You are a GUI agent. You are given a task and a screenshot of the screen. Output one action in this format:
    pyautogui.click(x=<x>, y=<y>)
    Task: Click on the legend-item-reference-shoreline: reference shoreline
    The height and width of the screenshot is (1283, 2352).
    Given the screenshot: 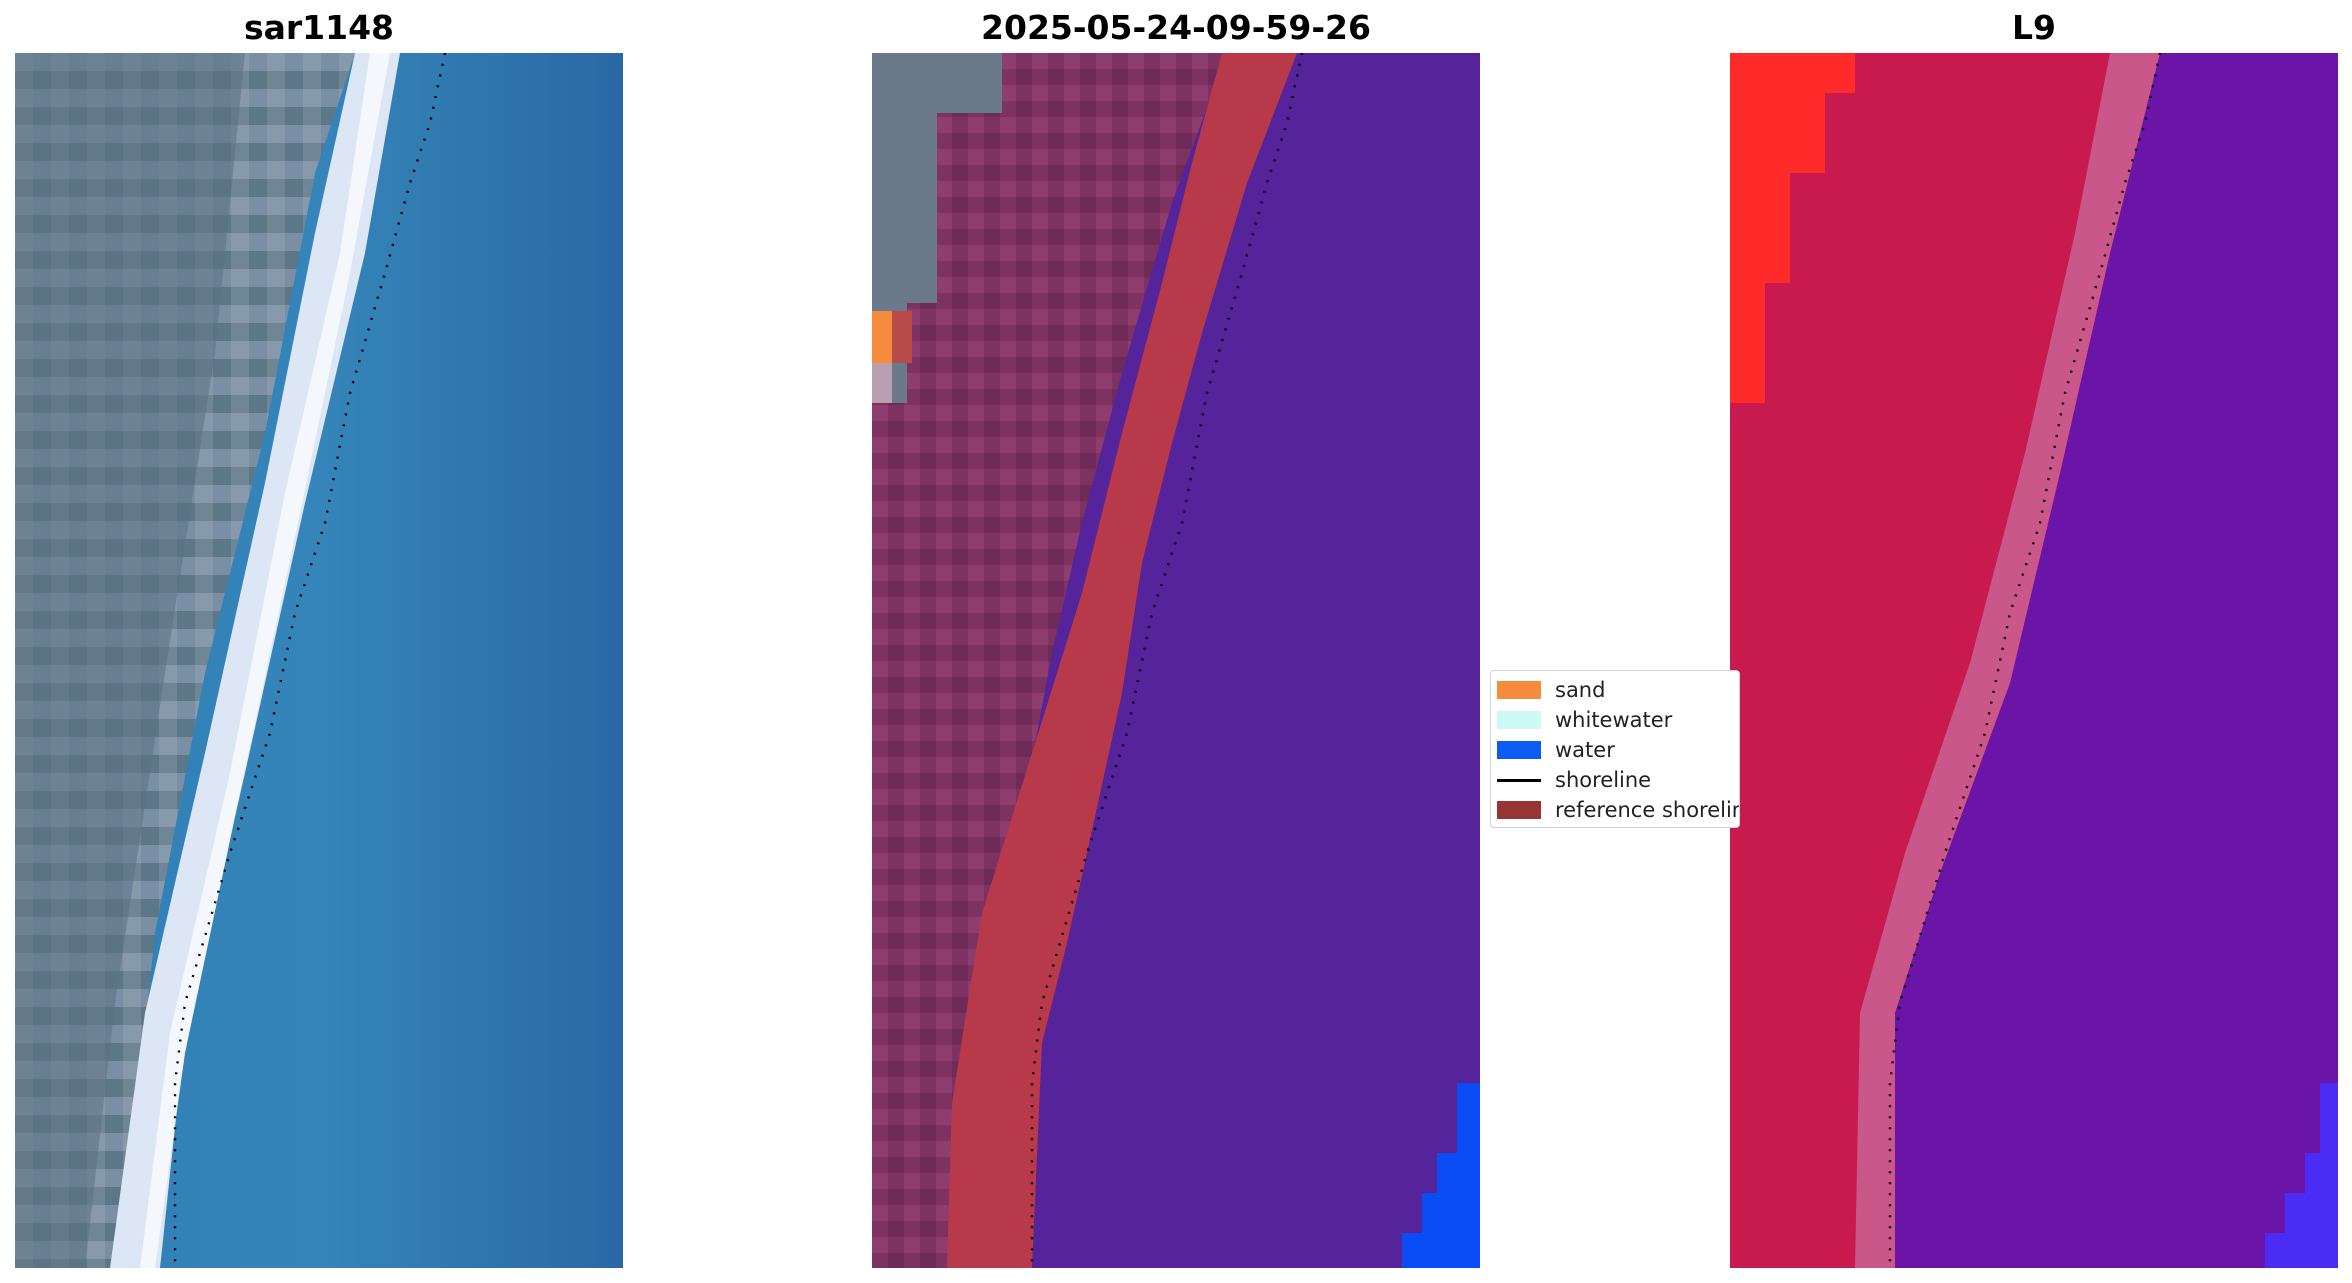 What is the action you would take?
    pyautogui.click(x=1618, y=810)
    